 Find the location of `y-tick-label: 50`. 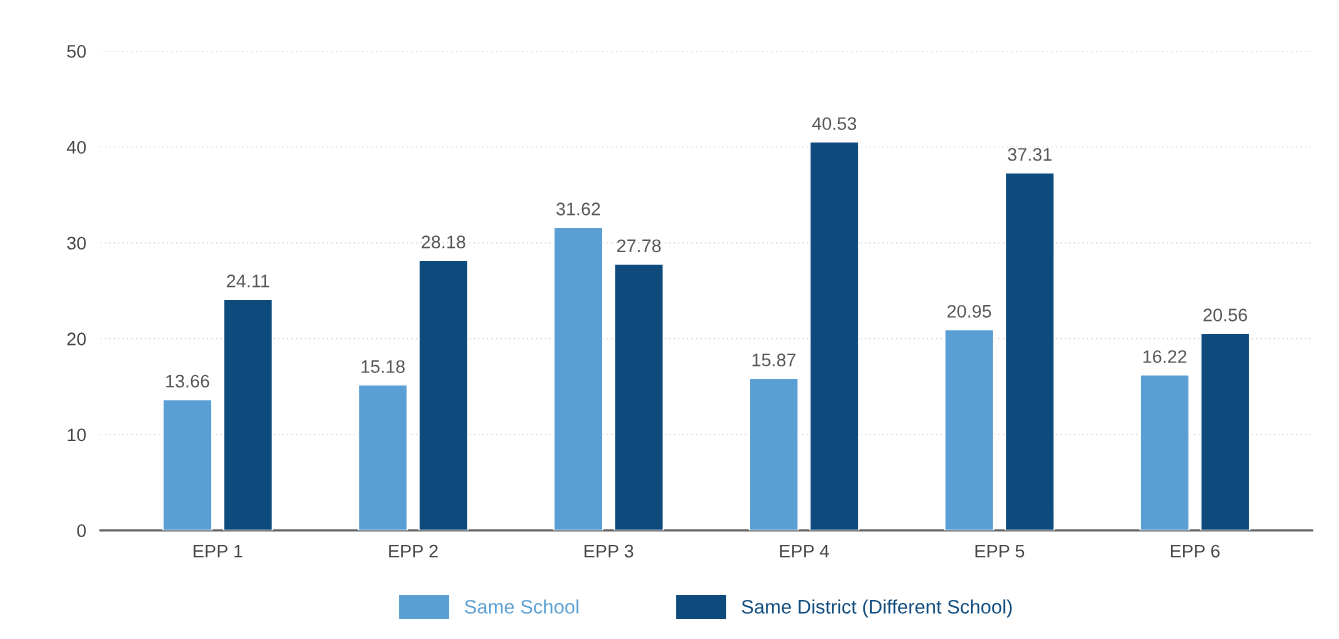

y-tick-label: 50 is located at coordinates (76, 51).